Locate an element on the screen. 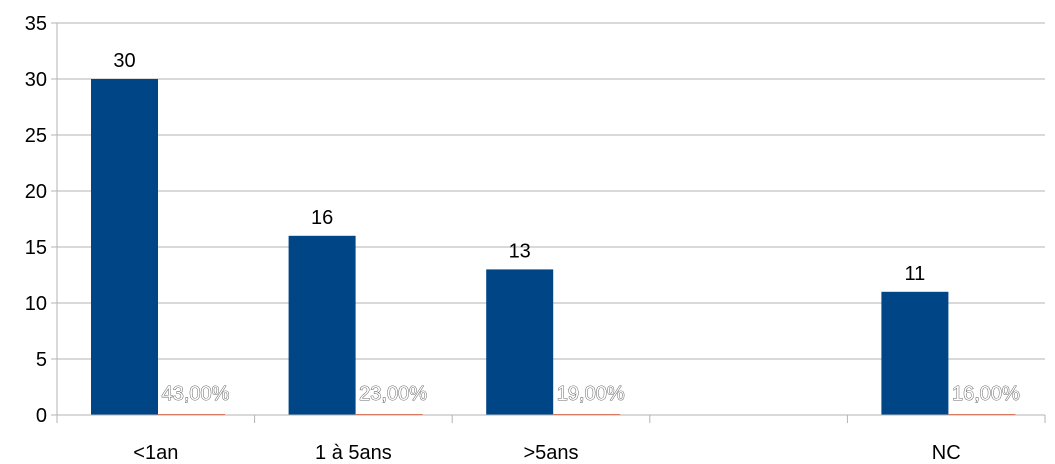  y-tick-label: 10 is located at coordinates (36, 304).